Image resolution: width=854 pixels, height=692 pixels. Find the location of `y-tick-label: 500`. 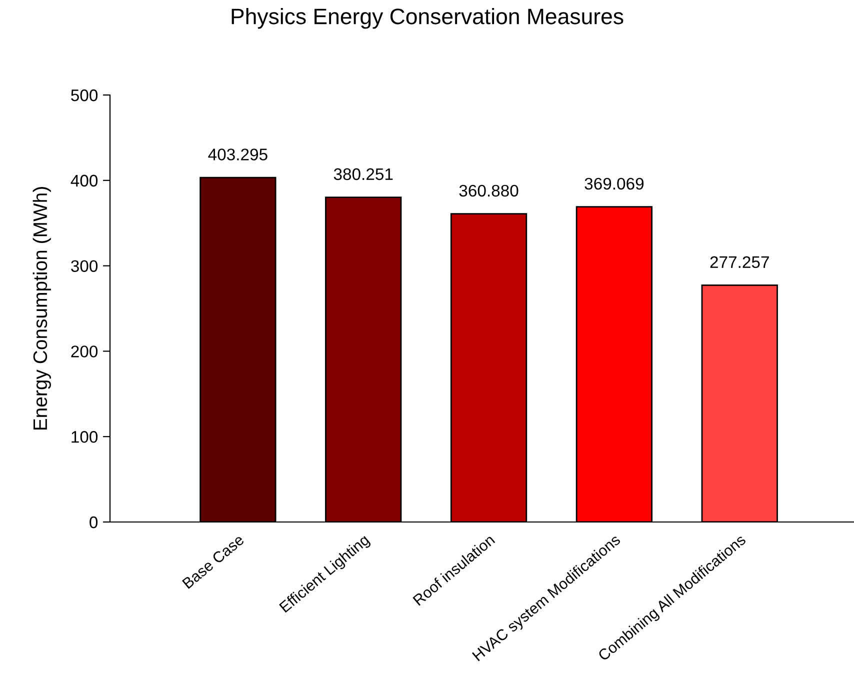

y-tick-label: 500 is located at coordinates (84, 95).